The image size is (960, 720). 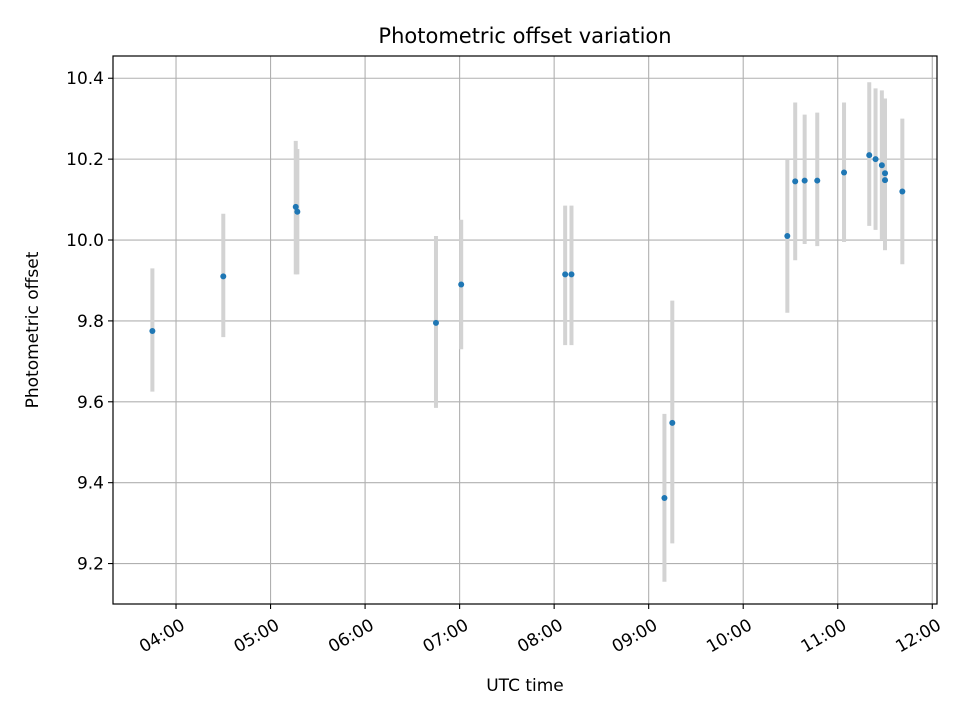 I want to click on y-tick-label: 10.2, so click(x=85, y=160).